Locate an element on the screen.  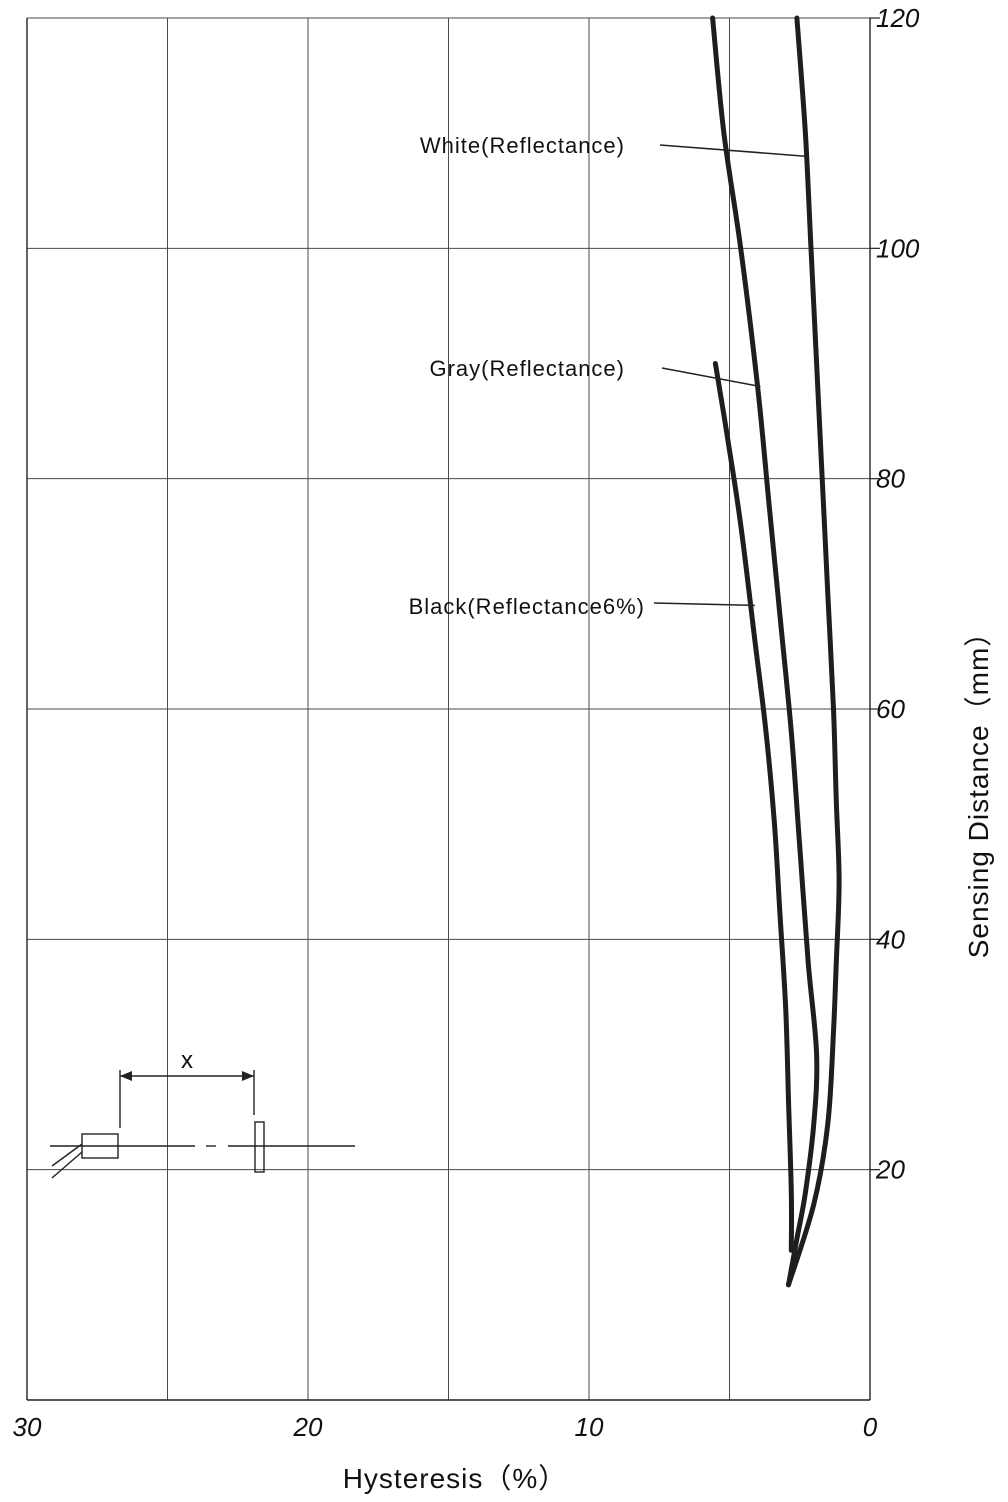
y-tick-label: 20 is located at coordinates (890, 1170).